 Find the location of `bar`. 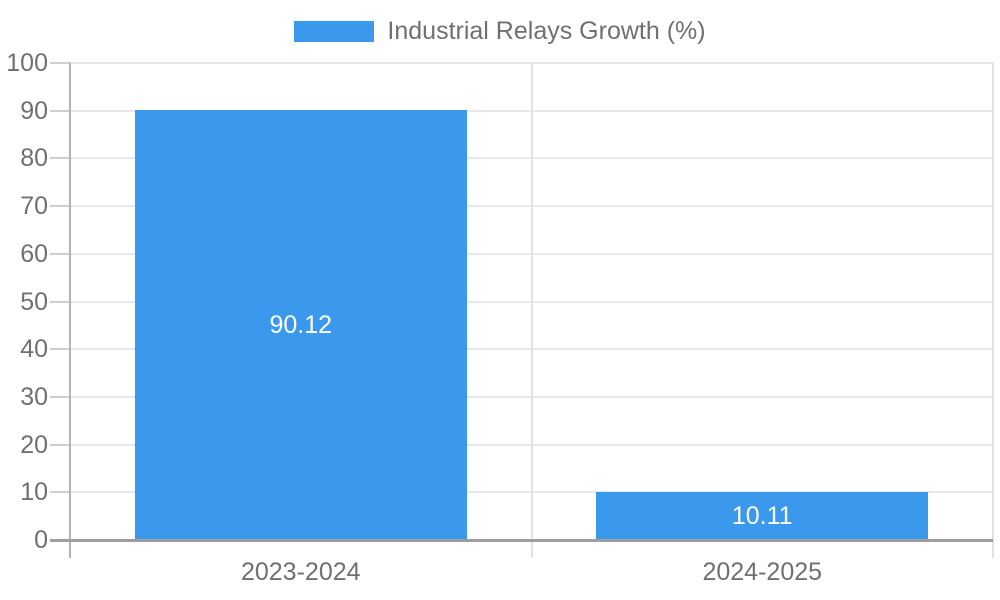

bar is located at coordinates (762, 515).